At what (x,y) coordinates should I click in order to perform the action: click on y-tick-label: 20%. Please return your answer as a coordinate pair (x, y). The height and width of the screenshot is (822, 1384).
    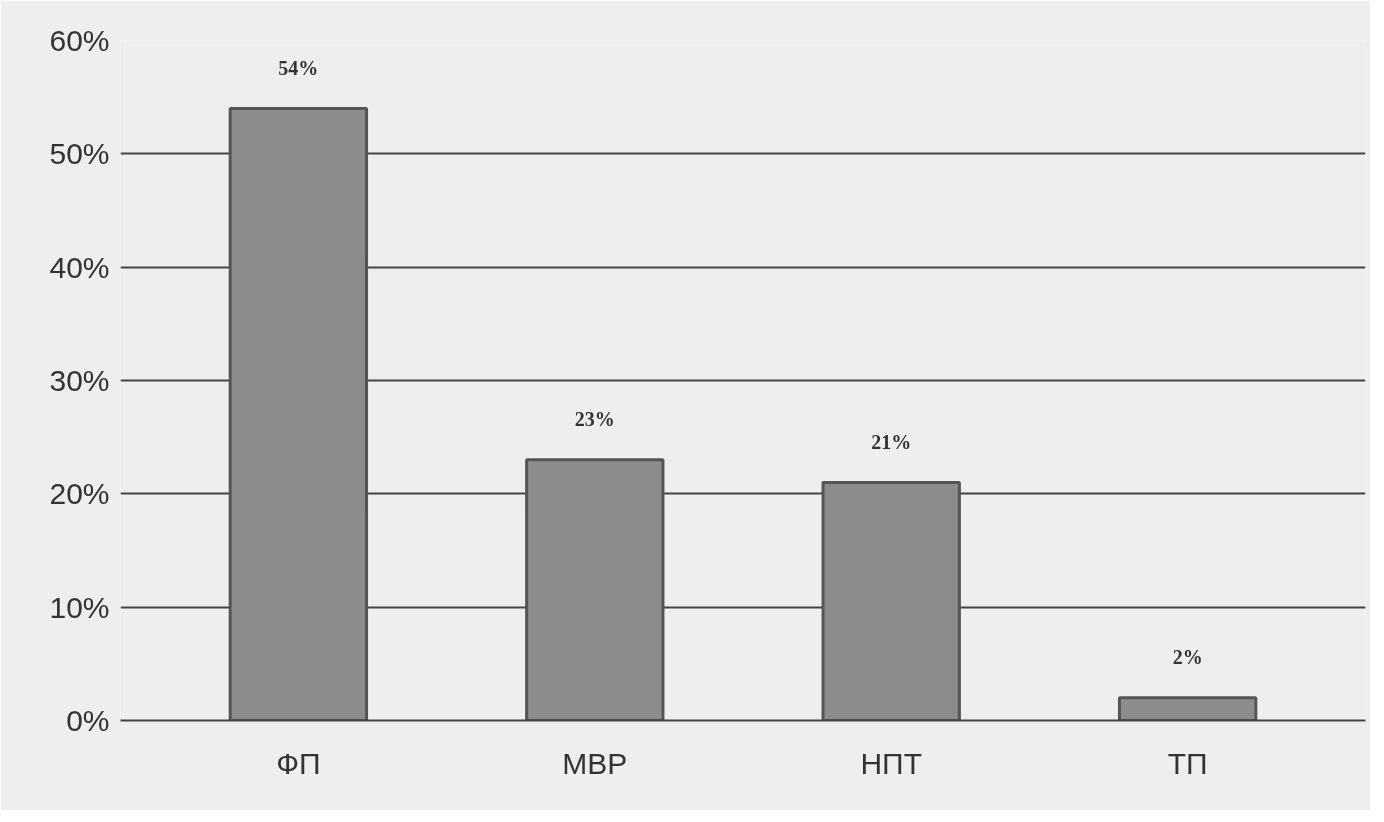
    Looking at the image, I should click on (79, 494).